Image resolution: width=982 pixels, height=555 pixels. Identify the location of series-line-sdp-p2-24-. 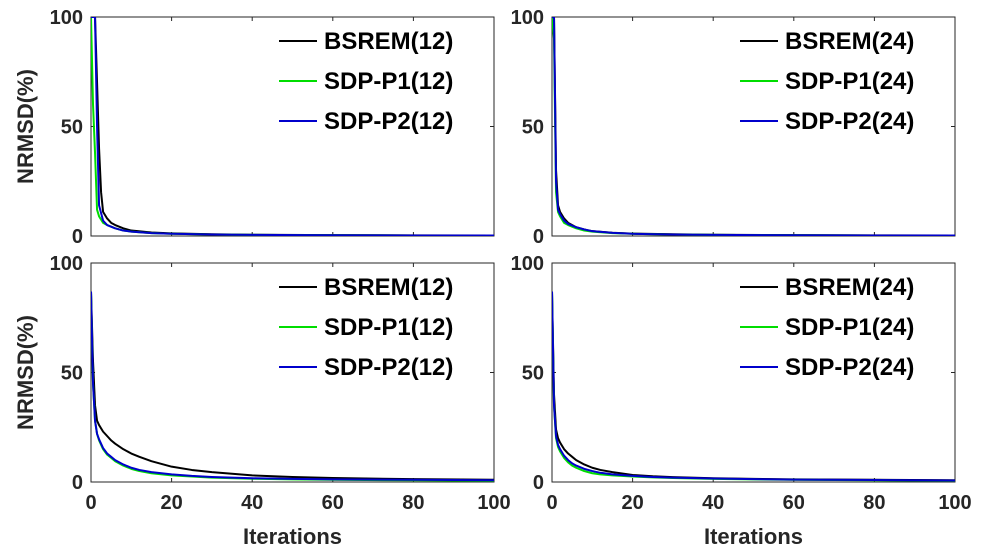
(753, 386).